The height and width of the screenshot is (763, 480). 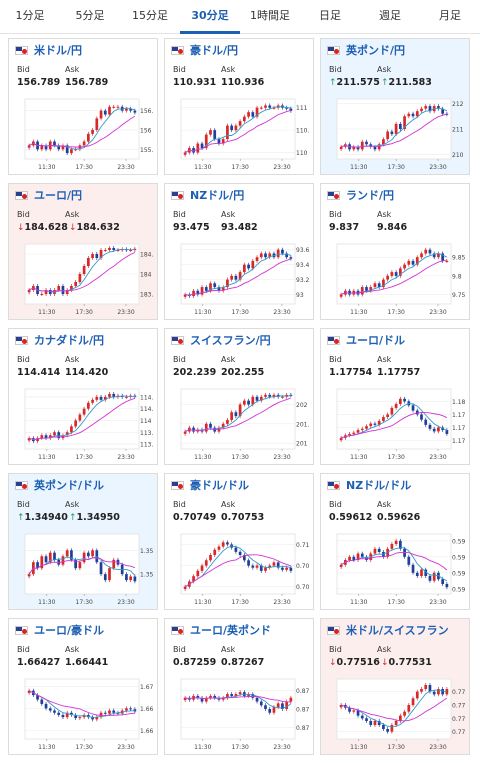 I want to click on ask-number: 156.789, so click(x=87, y=82).